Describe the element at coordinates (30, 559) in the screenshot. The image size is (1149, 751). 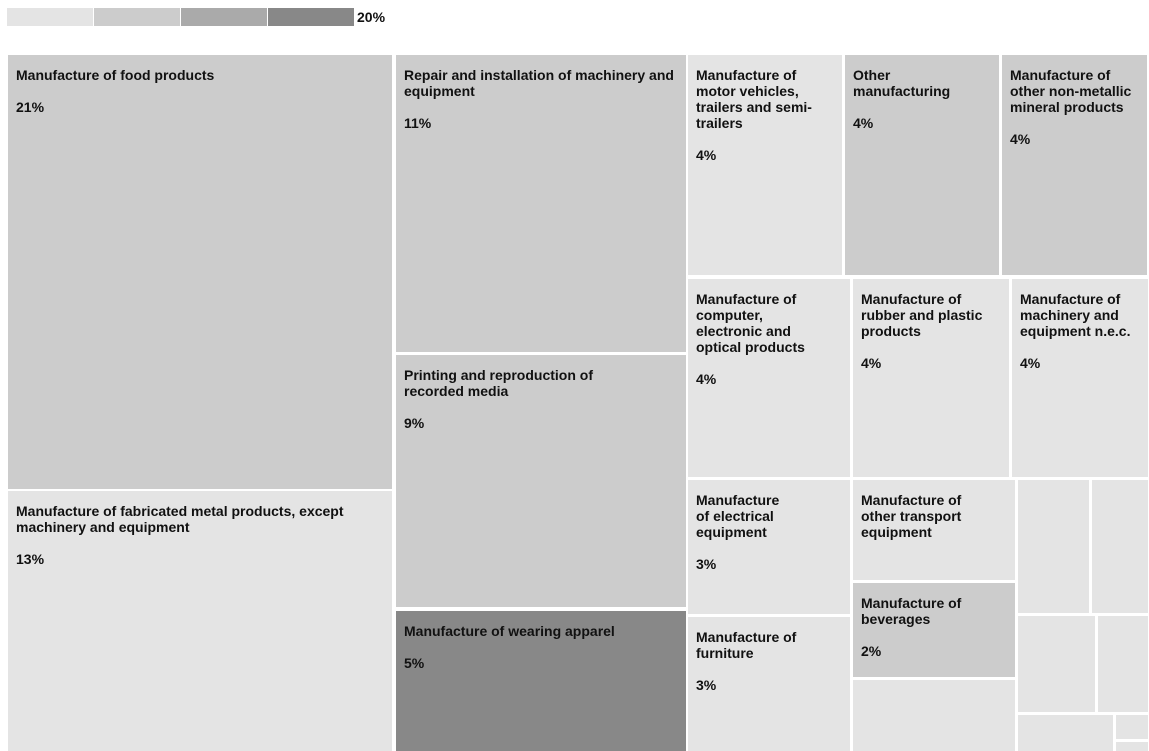
I see `tile-value-label: 13%` at that location.